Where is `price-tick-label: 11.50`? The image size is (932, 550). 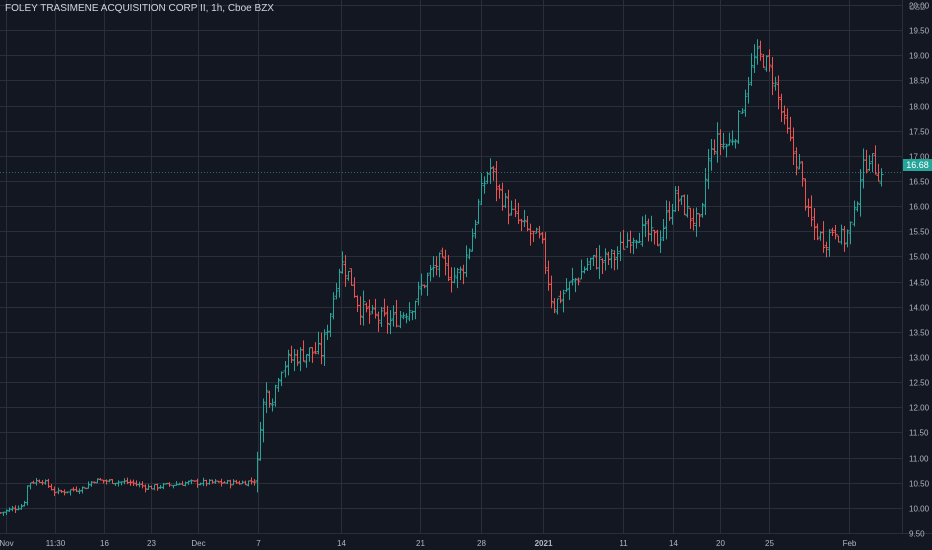 price-tick-label: 11.50 is located at coordinates (919, 433).